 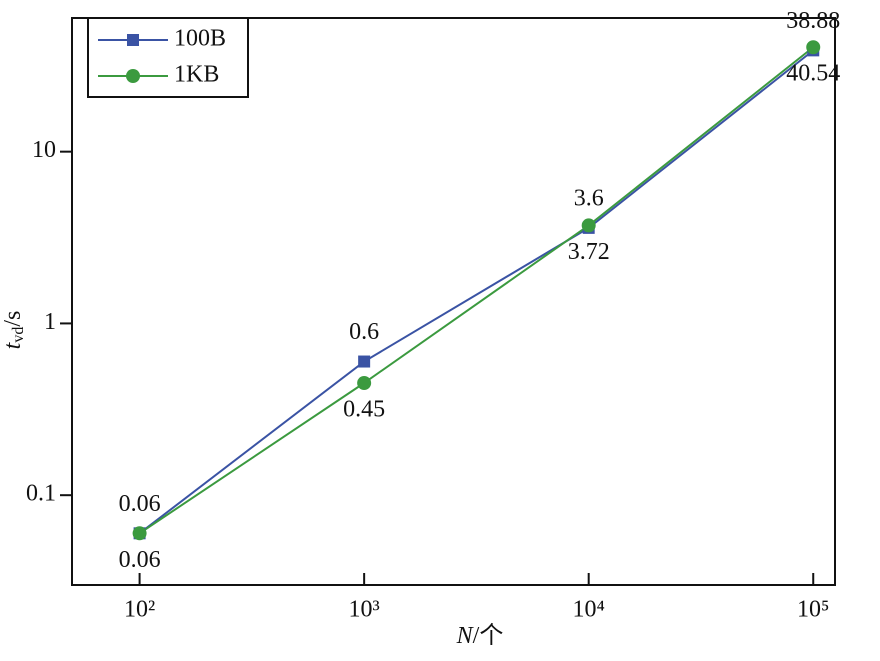 I want to click on y-tick-label: 0.1, so click(x=41, y=494).